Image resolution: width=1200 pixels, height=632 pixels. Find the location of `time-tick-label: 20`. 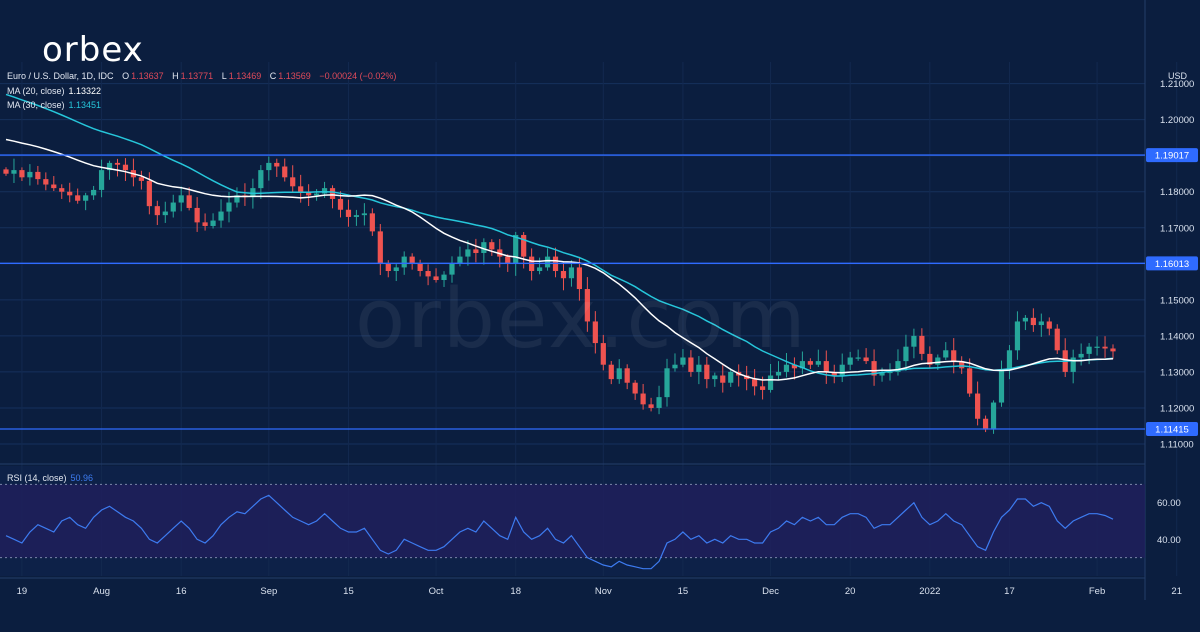

time-tick-label: 20 is located at coordinates (850, 591).